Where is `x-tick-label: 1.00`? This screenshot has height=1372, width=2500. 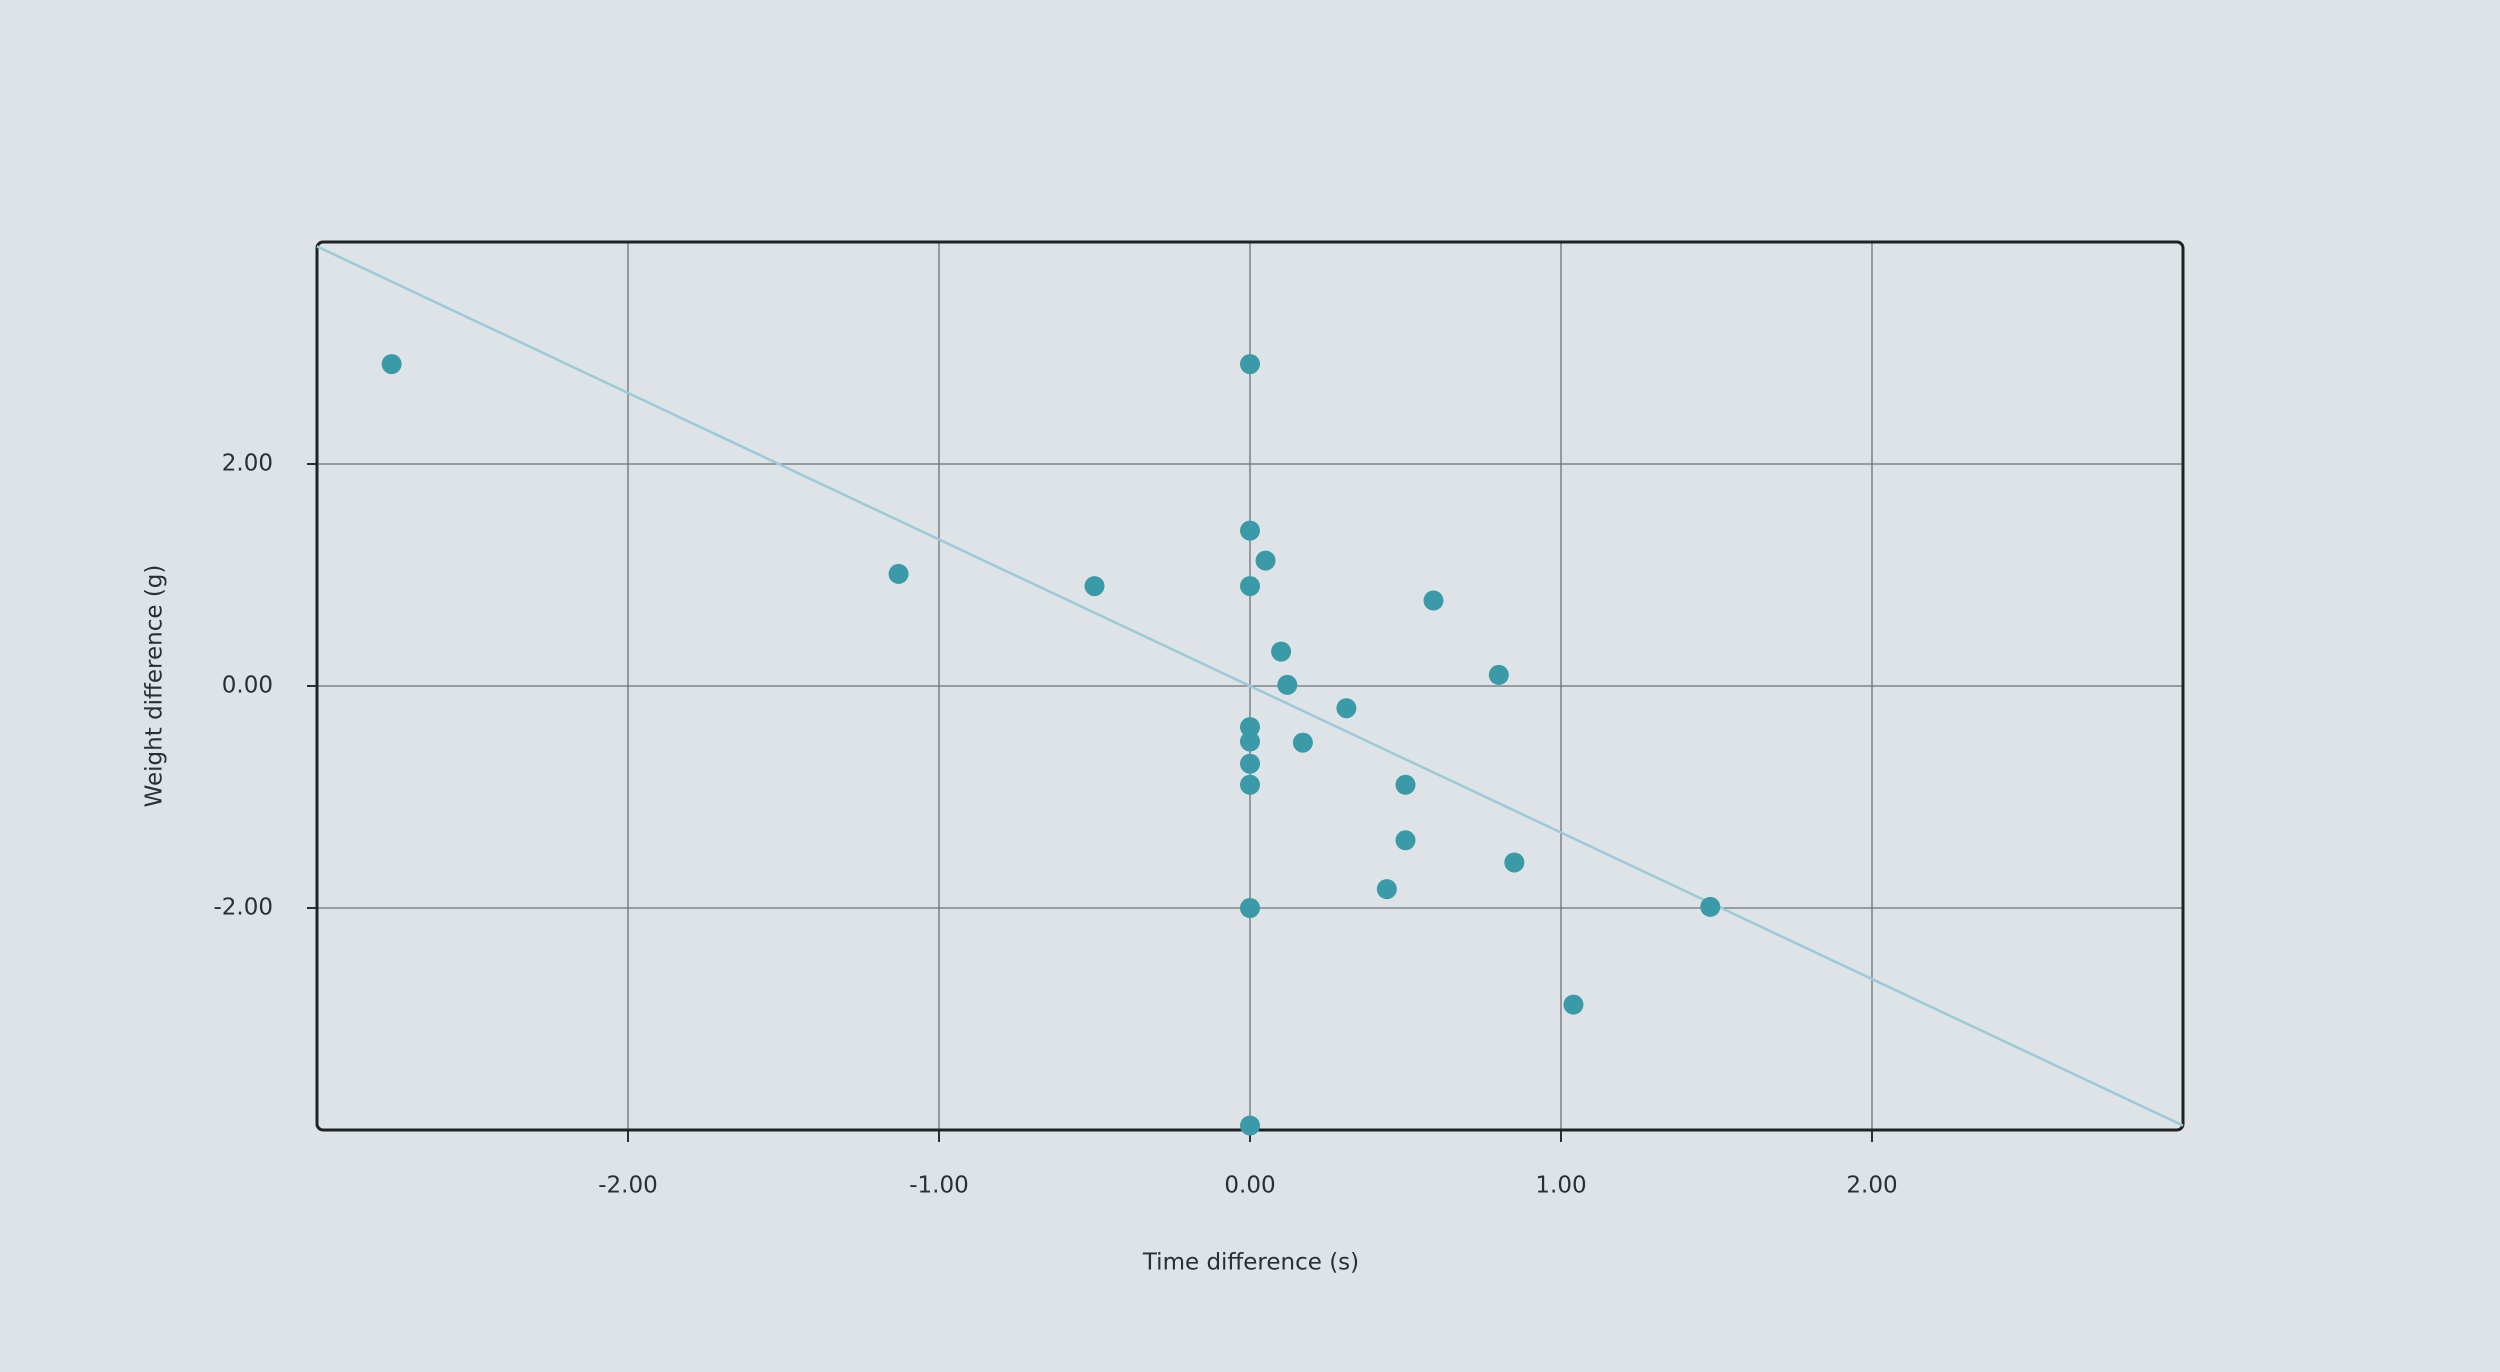
x-tick-label: 1.00 is located at coordinates (1560, 1186).